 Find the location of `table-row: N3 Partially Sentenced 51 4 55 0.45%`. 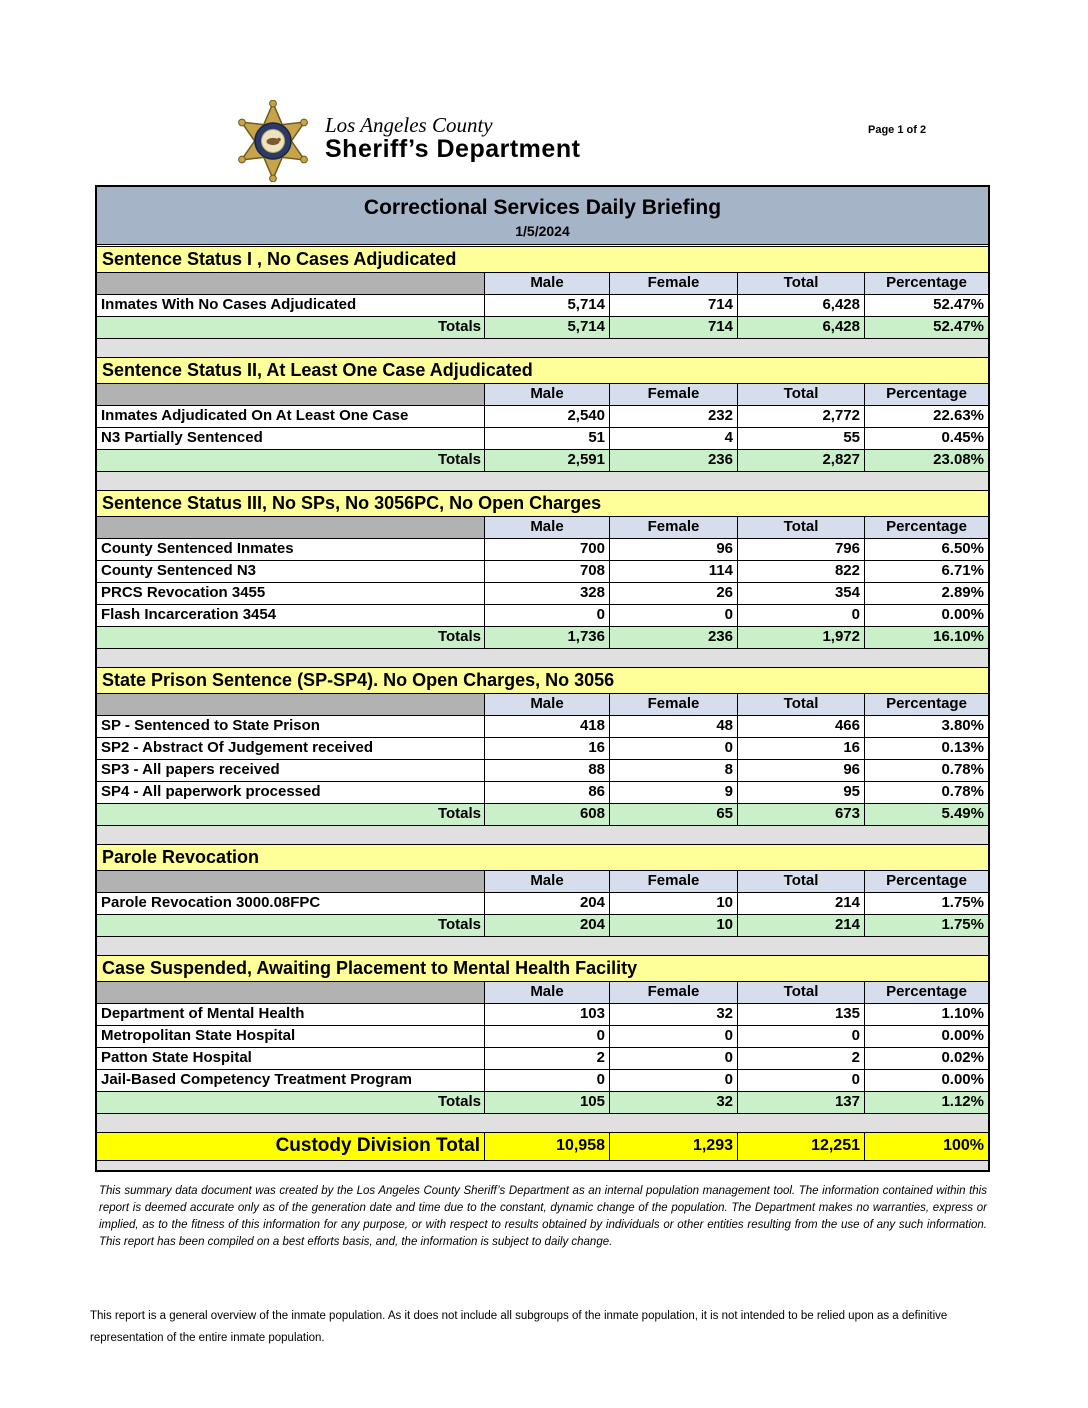

table-row: N3 Partially Sentenced 51 4 55 0.45% is located at coordinates (542, 439).